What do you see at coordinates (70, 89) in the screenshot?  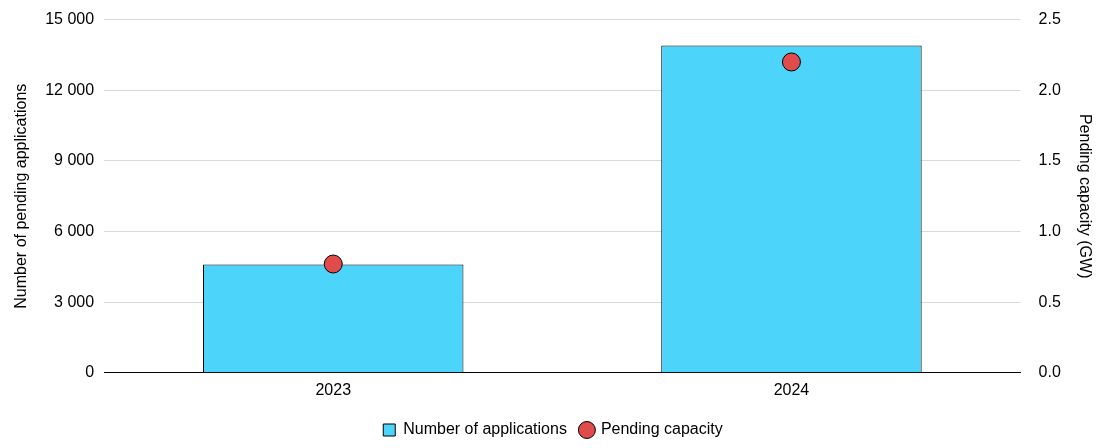 I see `y-tick-label: 12 000` at bounding box center [70, 89].